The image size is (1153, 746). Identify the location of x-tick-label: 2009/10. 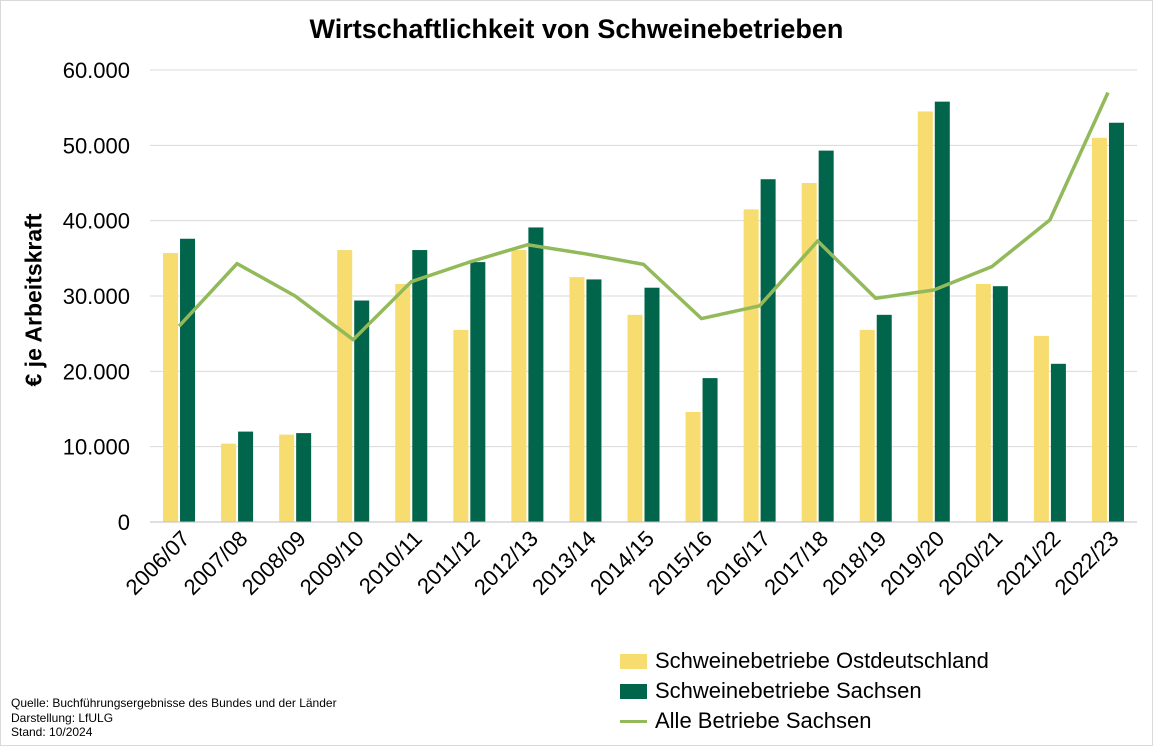
(332, 563).